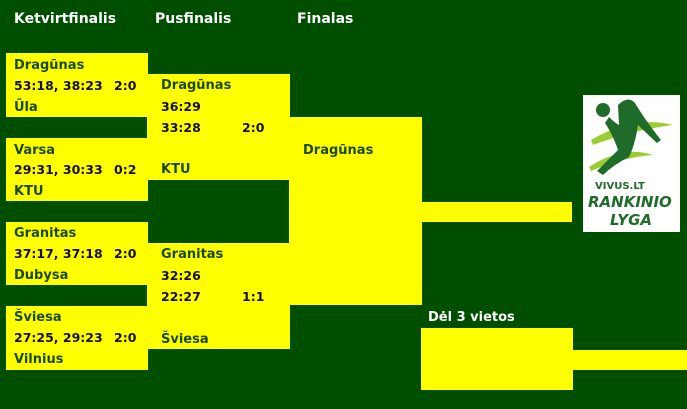 The width and height of the screenshot is (687, 409). What do you see at coordinates (26, 107) in the screenshot?
I see `qf1-team2: Ūla` at bounding box center [26, 107].